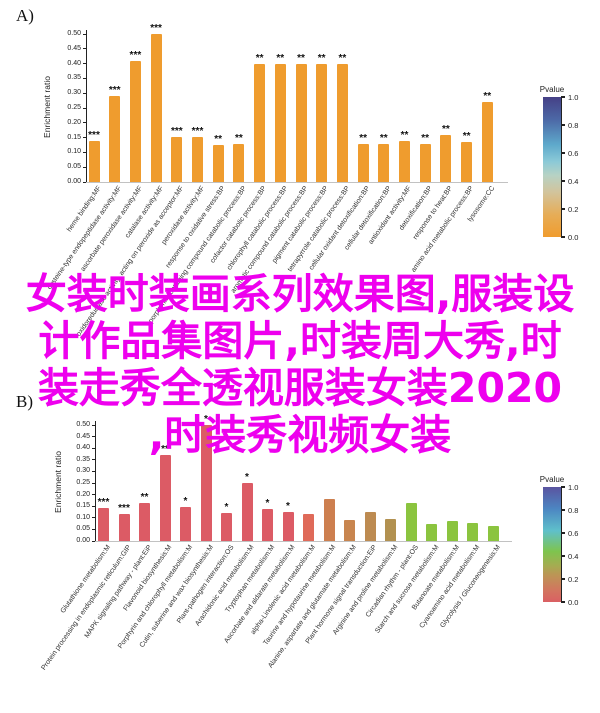 Image resolution: width=600 pixels, height=713 pixels. What do you see at coordinates (300, 388) in the screenshot?
I see `watermark-text-line: 装走秀全透视服装女装2020` at bounding box center [300, 388].